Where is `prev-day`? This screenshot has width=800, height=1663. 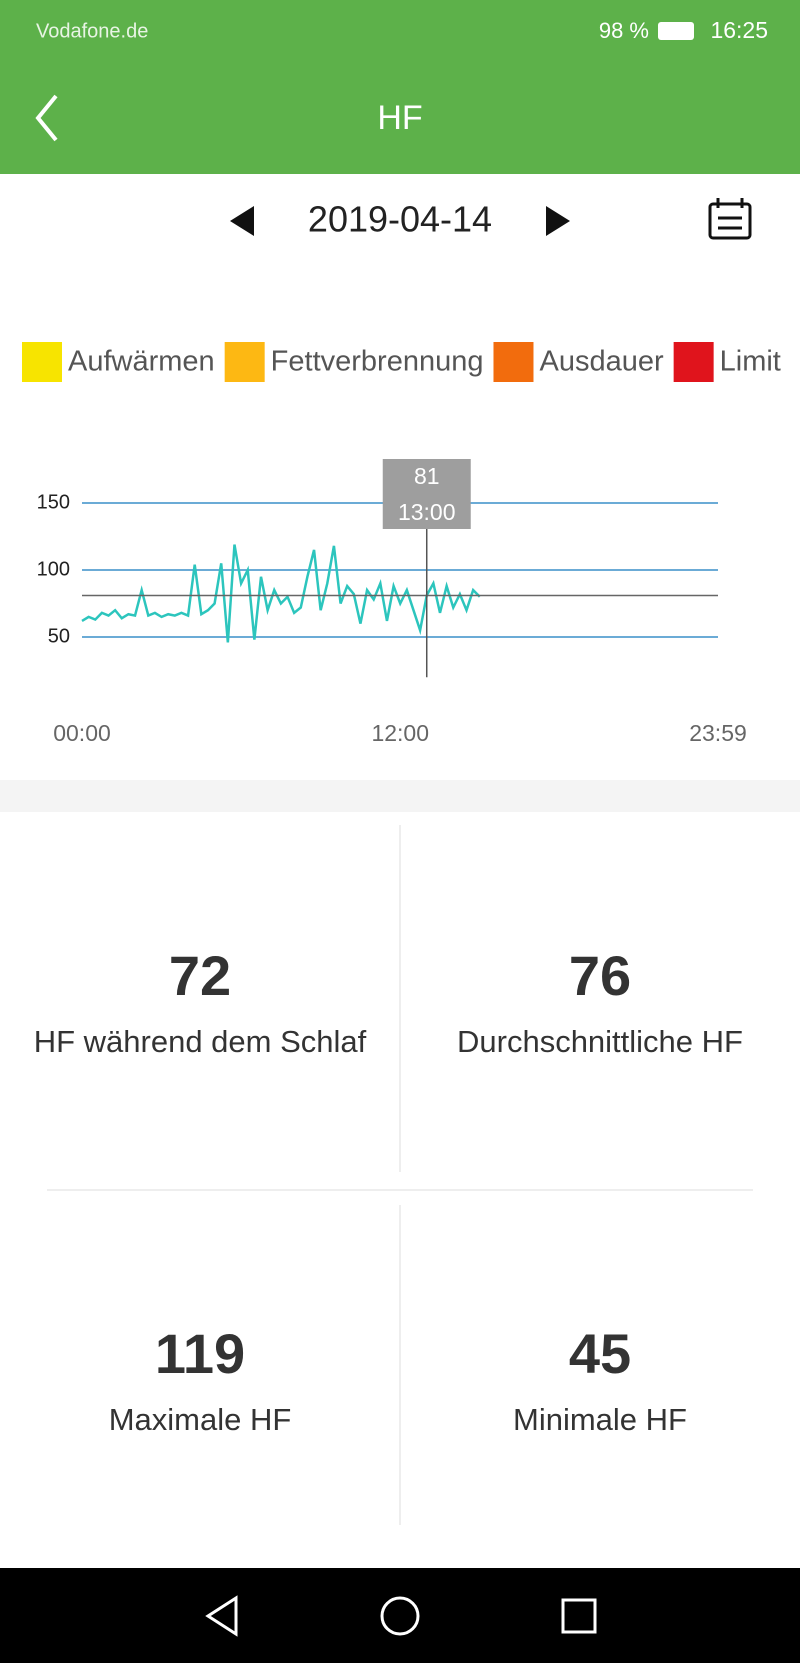
prev-day is located at coordinates (242, 221).